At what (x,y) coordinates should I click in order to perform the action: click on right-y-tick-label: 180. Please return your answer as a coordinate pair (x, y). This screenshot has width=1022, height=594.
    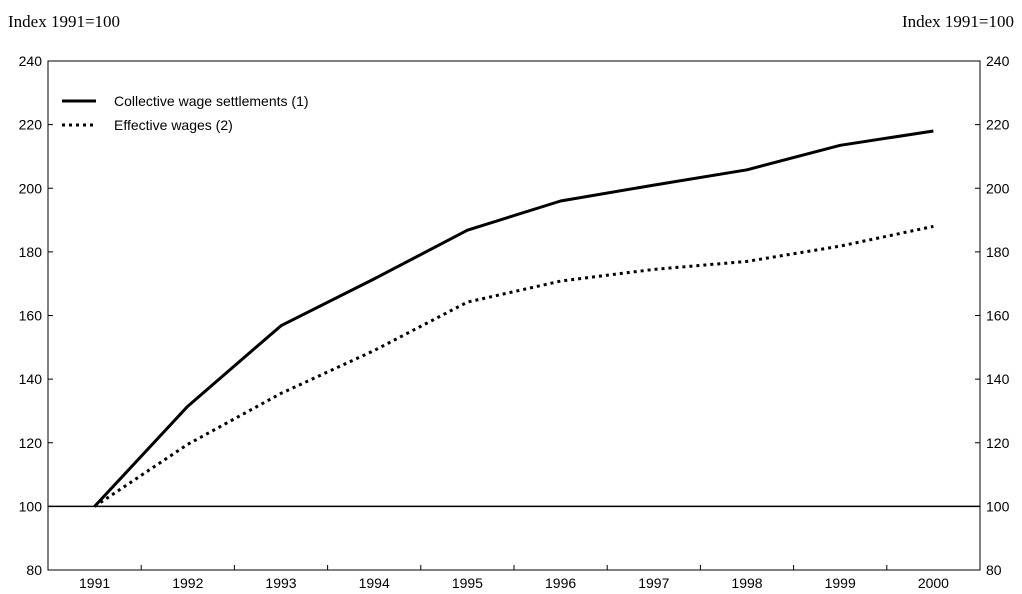
    Looking at the image, I should click on (998, 252).